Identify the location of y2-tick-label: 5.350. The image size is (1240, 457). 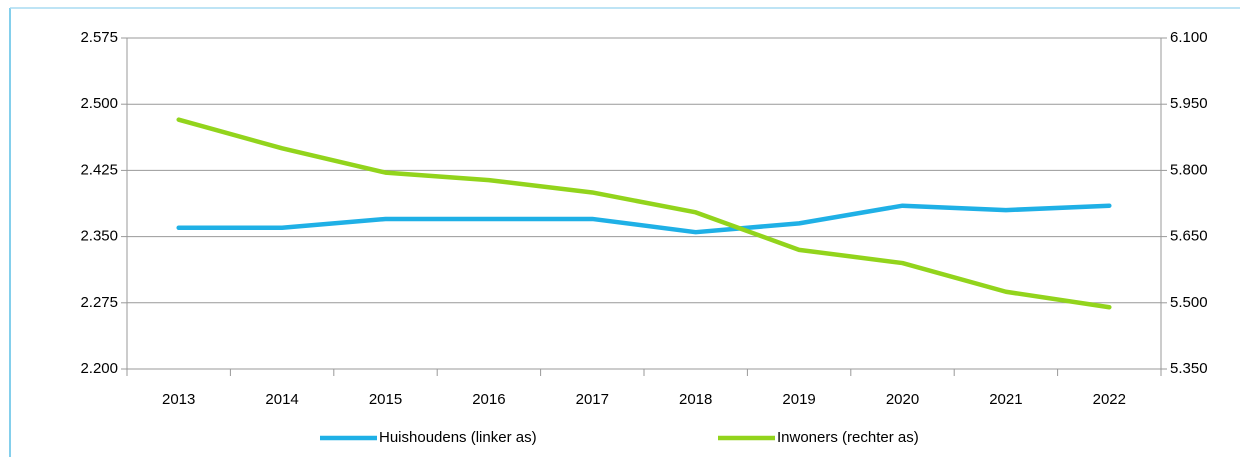
(1189, 368).